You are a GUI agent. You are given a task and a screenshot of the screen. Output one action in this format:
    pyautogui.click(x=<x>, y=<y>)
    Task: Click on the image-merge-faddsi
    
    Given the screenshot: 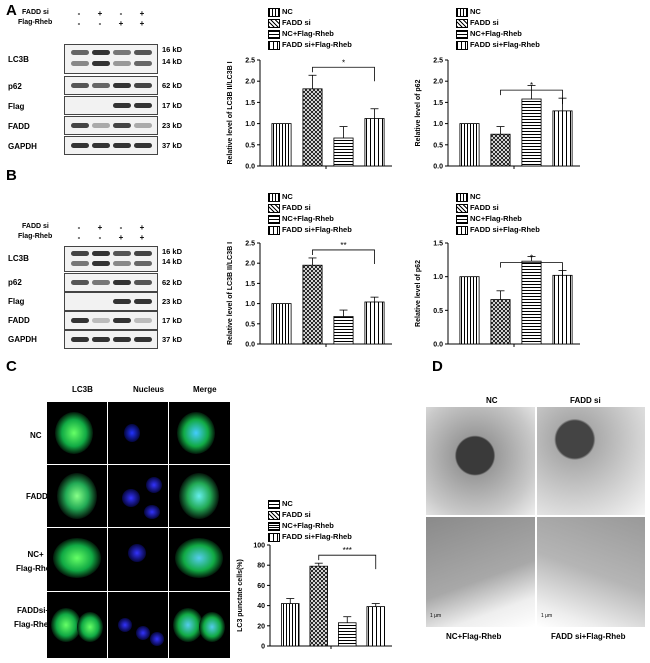 What is the action you would take?
    pyautogui.click(x=199, y=496)
    